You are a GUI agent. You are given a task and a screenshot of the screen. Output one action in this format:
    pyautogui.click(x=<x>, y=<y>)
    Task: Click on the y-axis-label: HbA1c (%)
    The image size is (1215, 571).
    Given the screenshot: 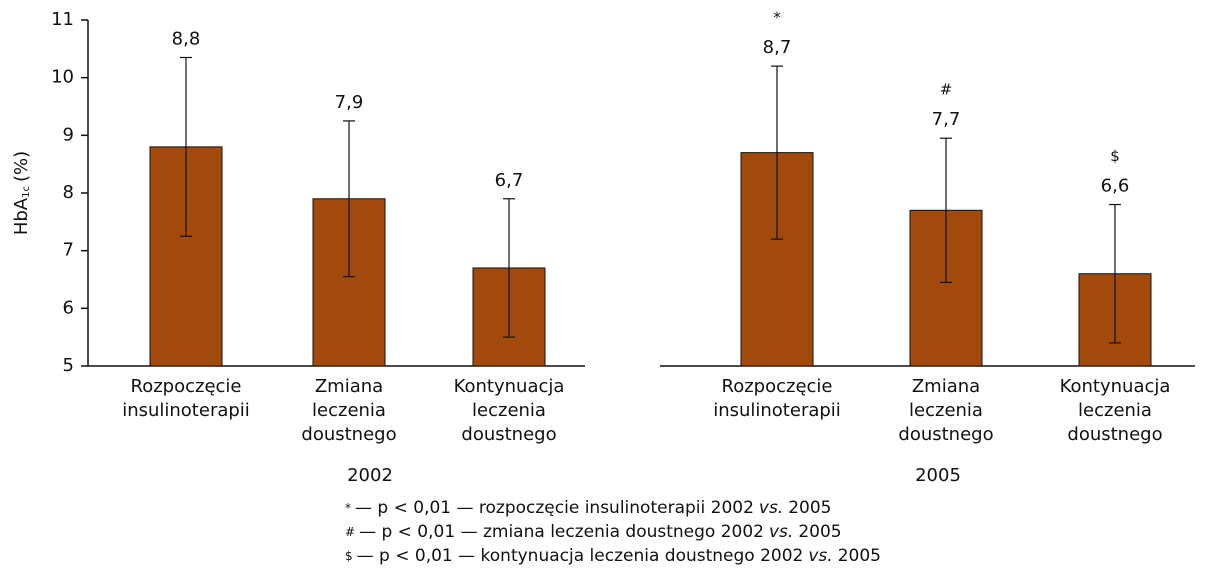 What is the action you would take?
    pyautogui.click(x=21, y=193)
    